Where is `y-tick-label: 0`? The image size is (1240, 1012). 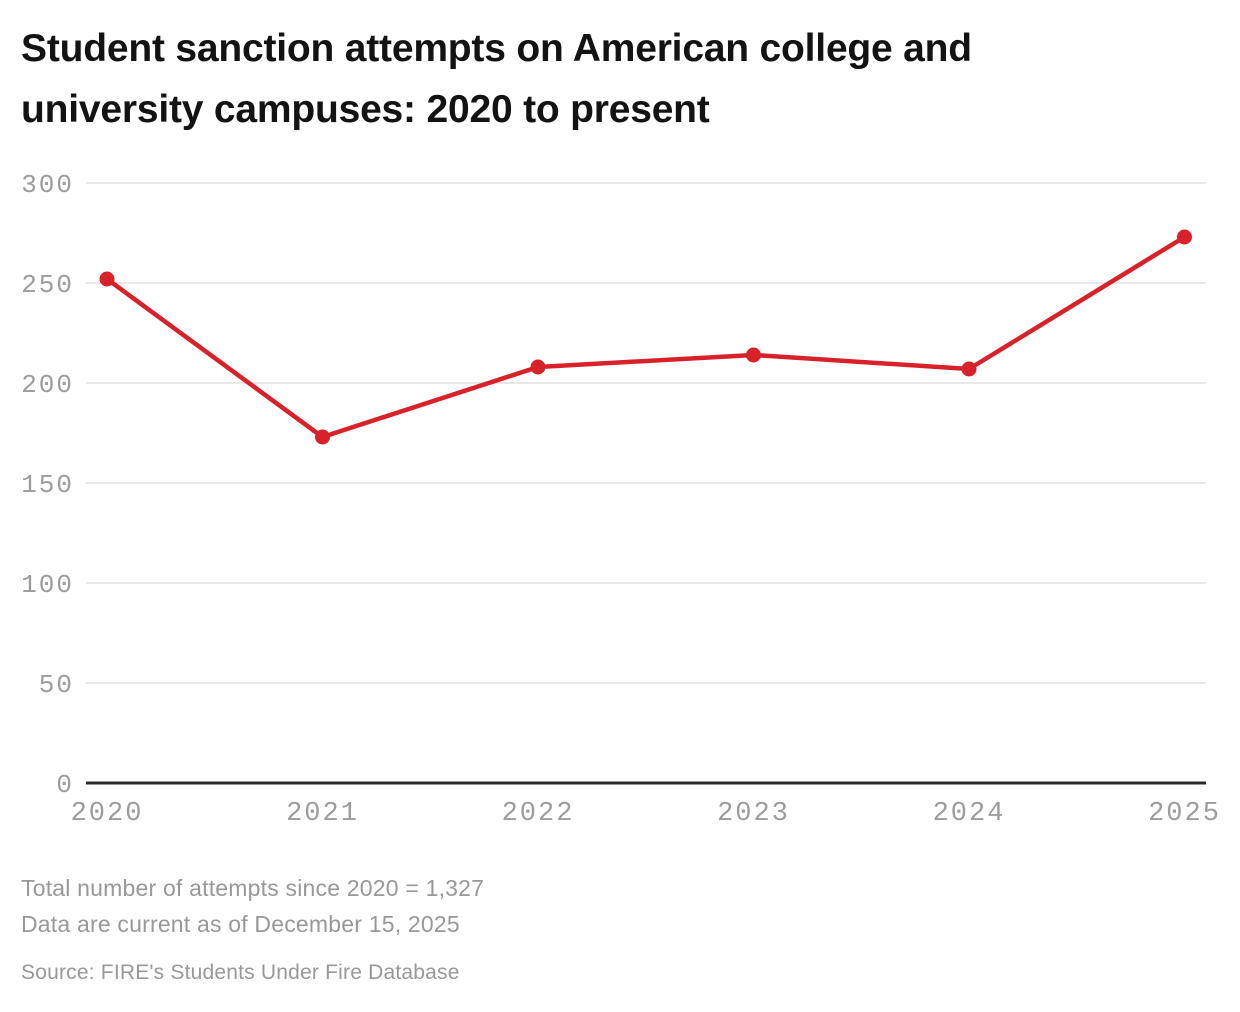 y-tick-label: 0 is located at coordinates (65, 785).